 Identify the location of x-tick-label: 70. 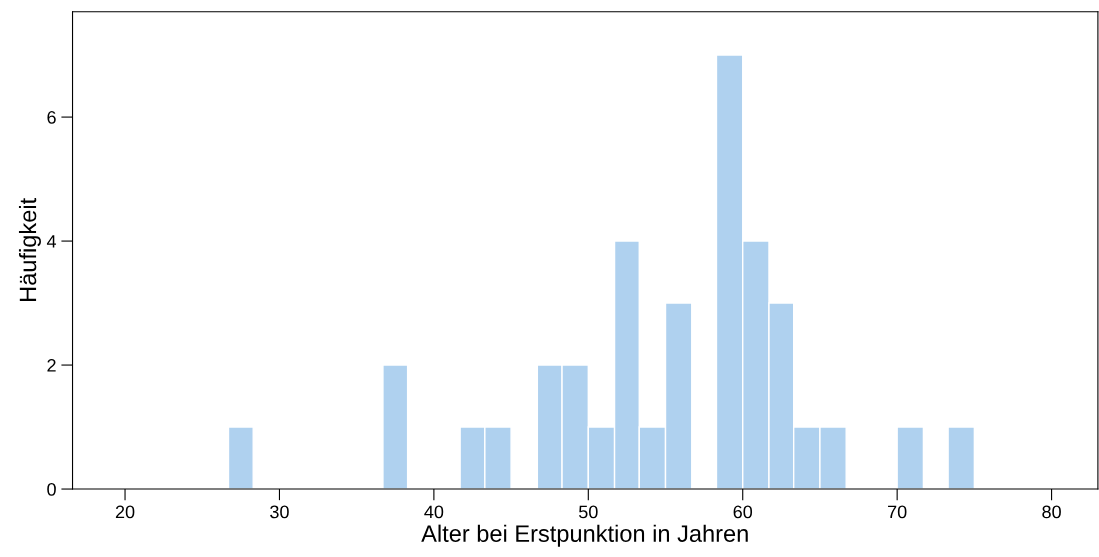
(897, 512).